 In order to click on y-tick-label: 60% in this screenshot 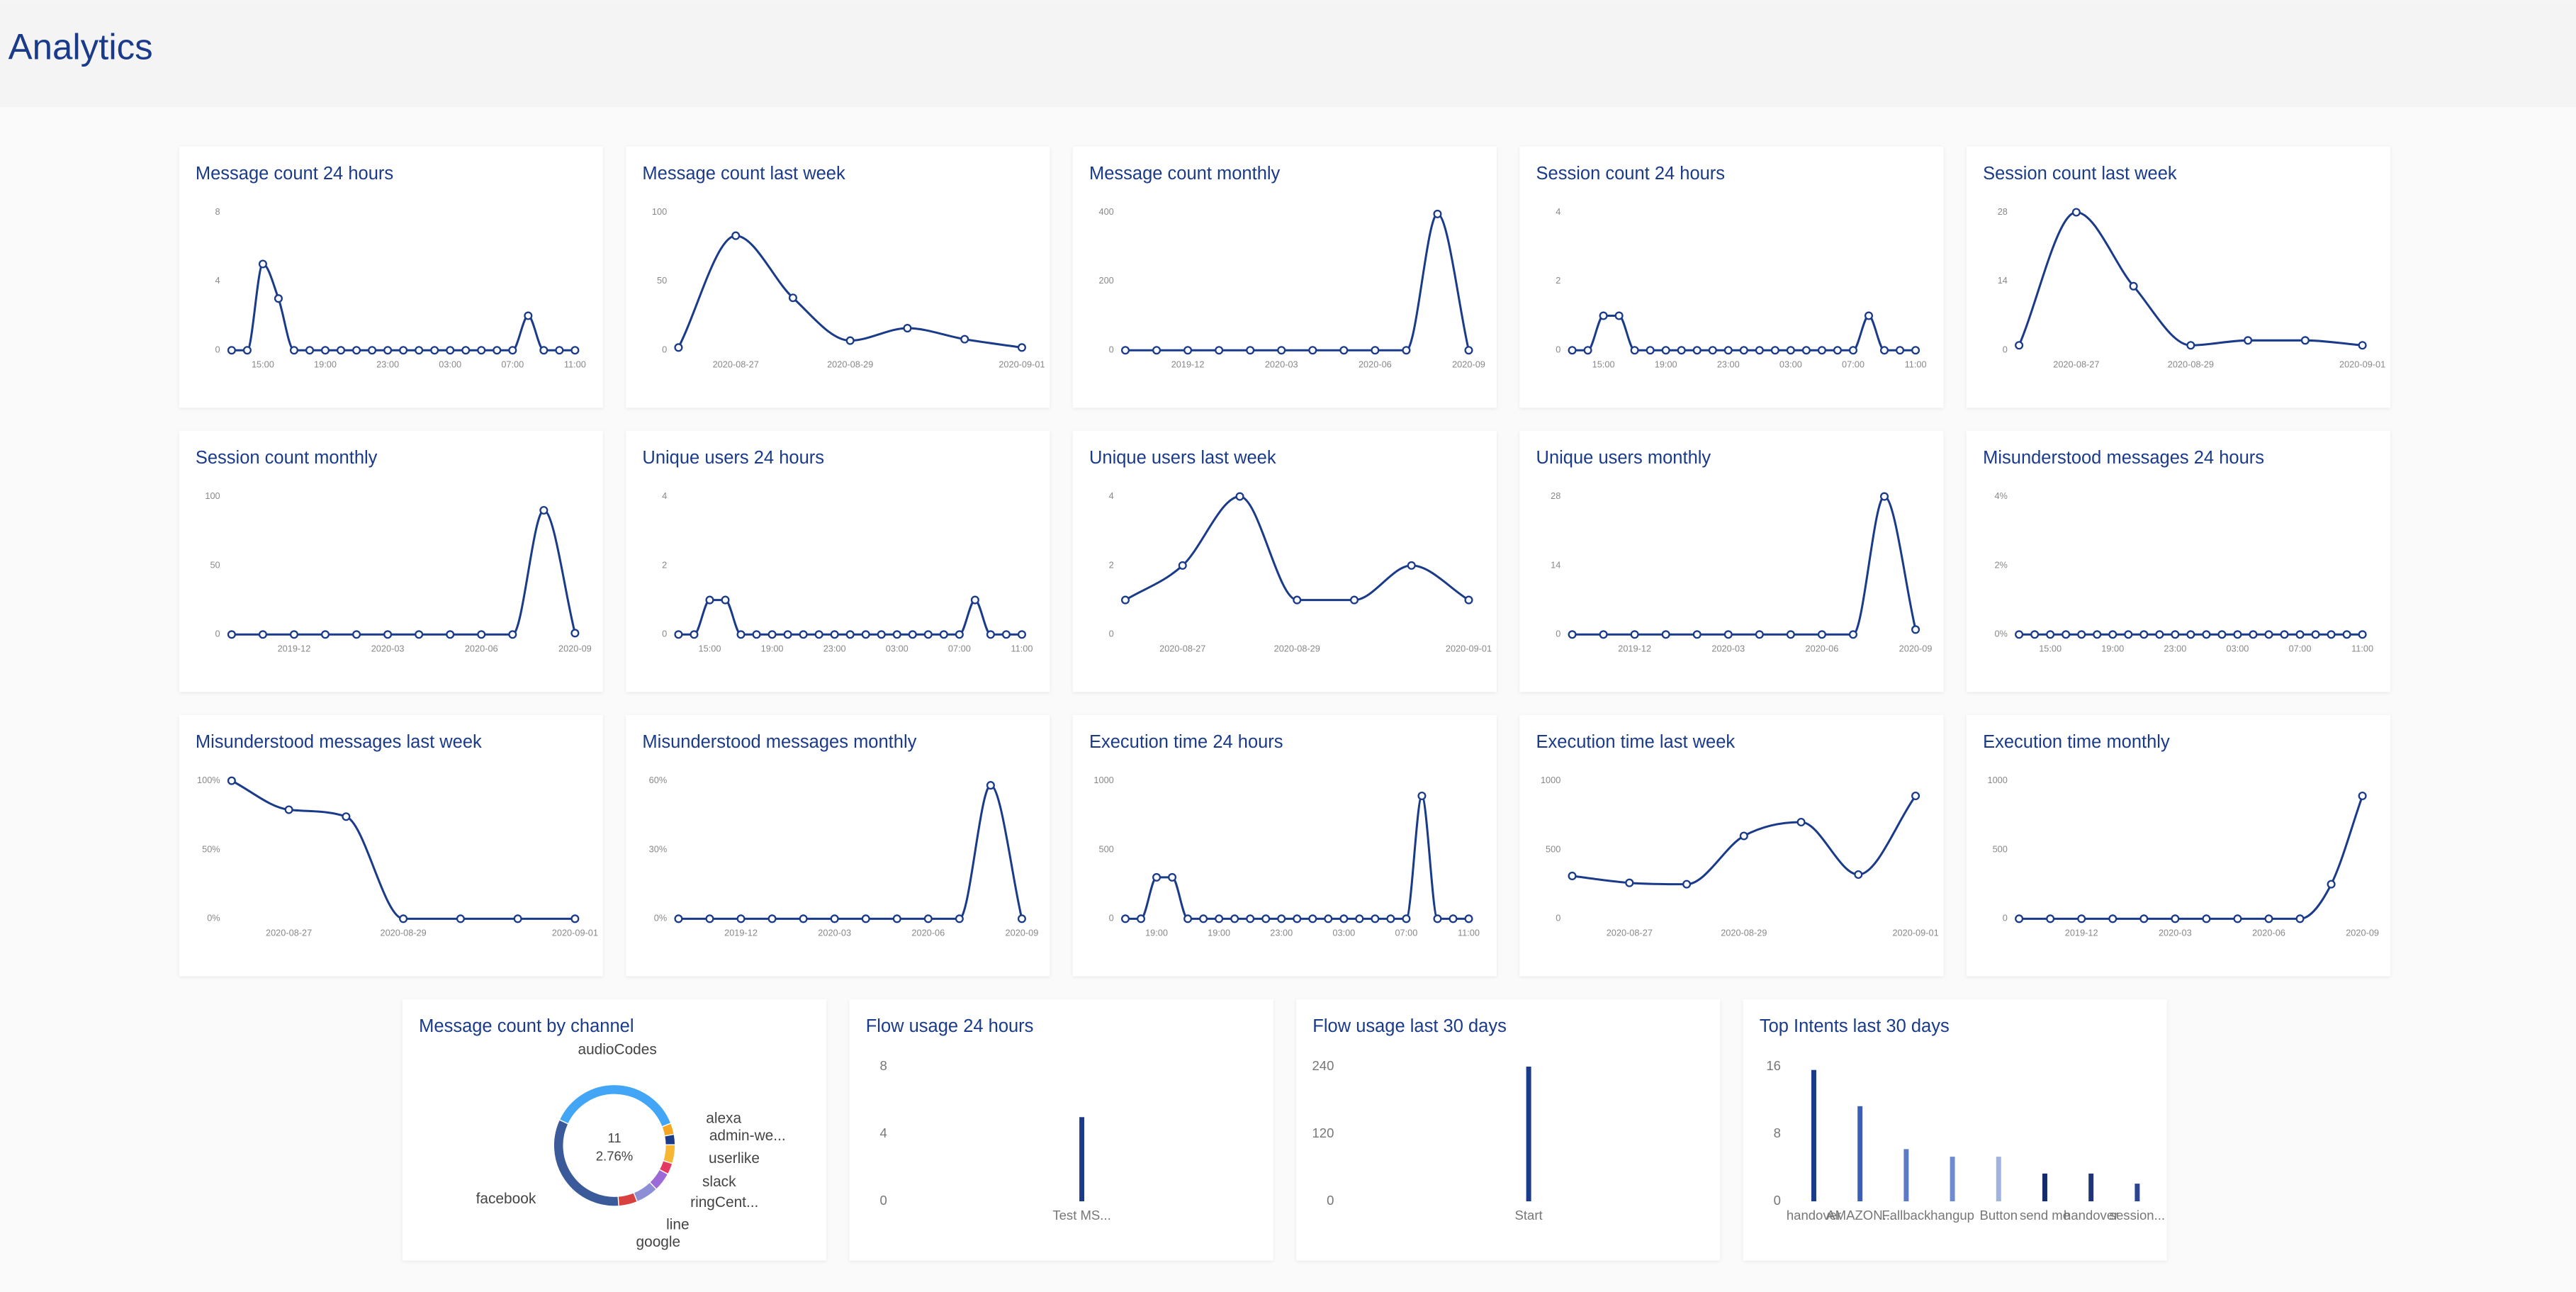, I will do `click(658, 780)`.